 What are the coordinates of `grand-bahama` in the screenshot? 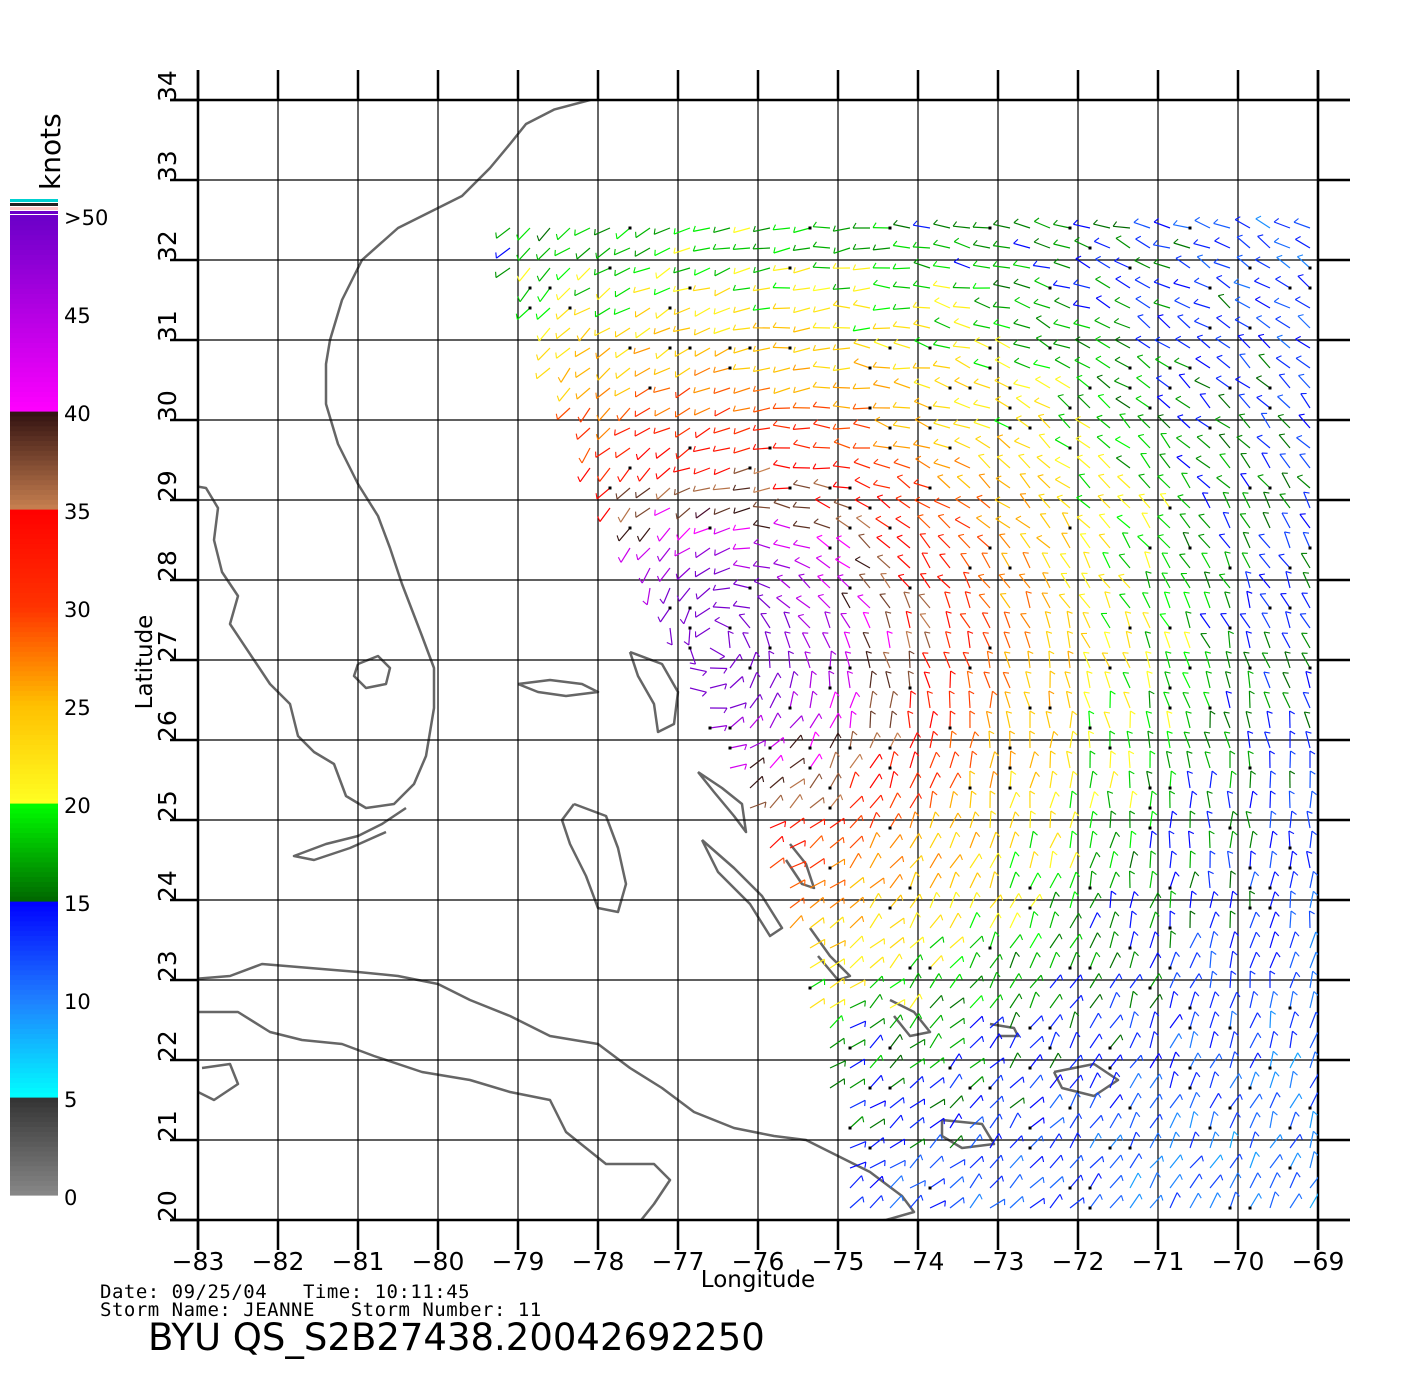 It's located at (558, 688).